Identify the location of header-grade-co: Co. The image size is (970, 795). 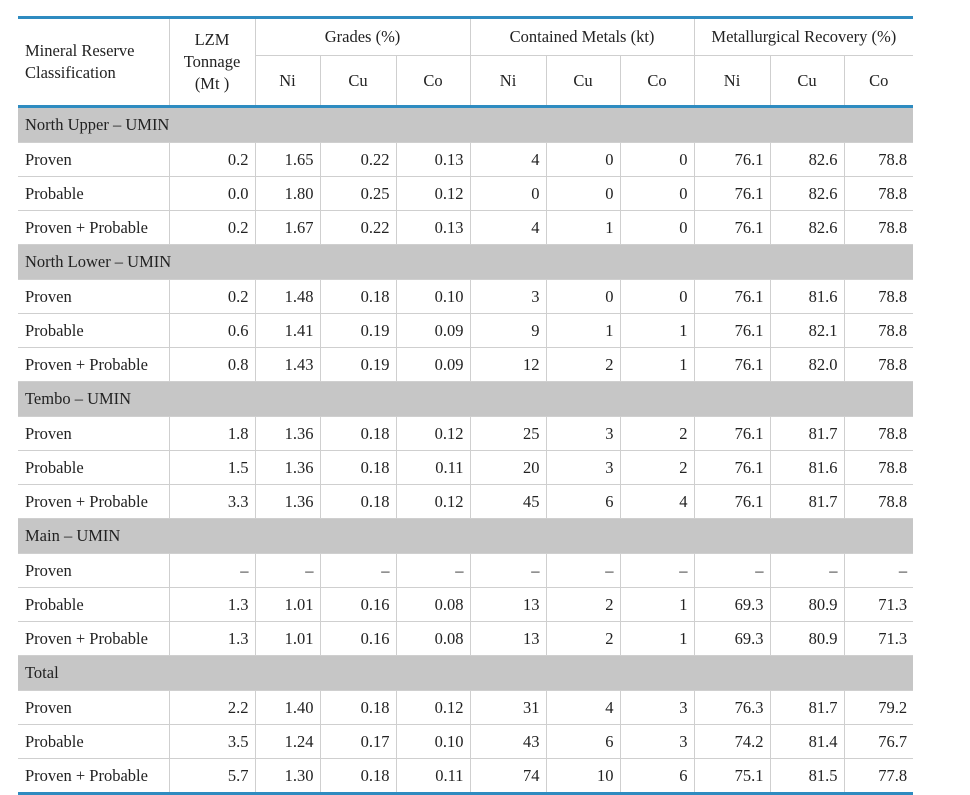
(433, 81).